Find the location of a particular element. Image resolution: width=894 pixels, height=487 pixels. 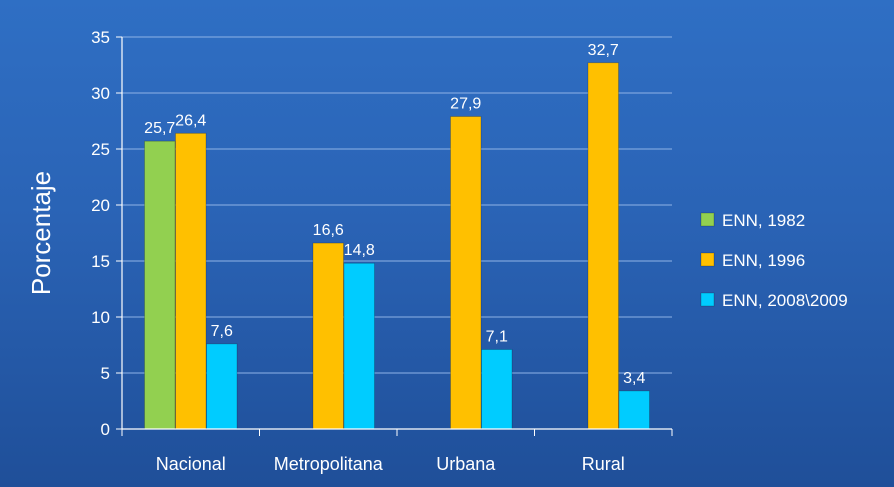

y-tick-label: 25 is located at coordinates (100, 149).